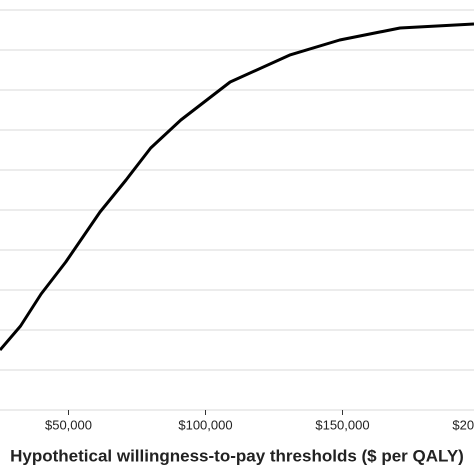 The width and height of the screenshot is (474, 474). I want to click on x-tick-label: $150,000, so click(342, 424).